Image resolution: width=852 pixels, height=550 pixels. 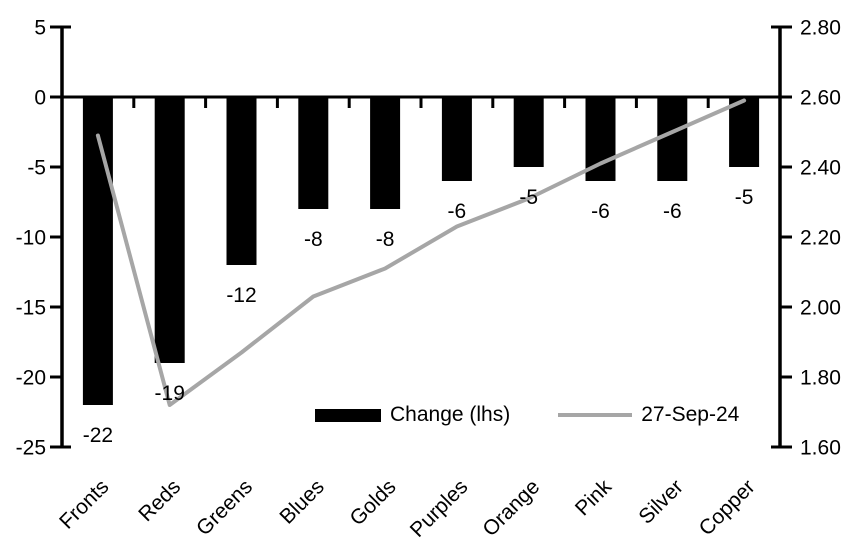 What do you see at coordinates (820, 98) in the screenshot?
I see `right-axis-tick-label: 2.60` at bounding box center [820, 98].